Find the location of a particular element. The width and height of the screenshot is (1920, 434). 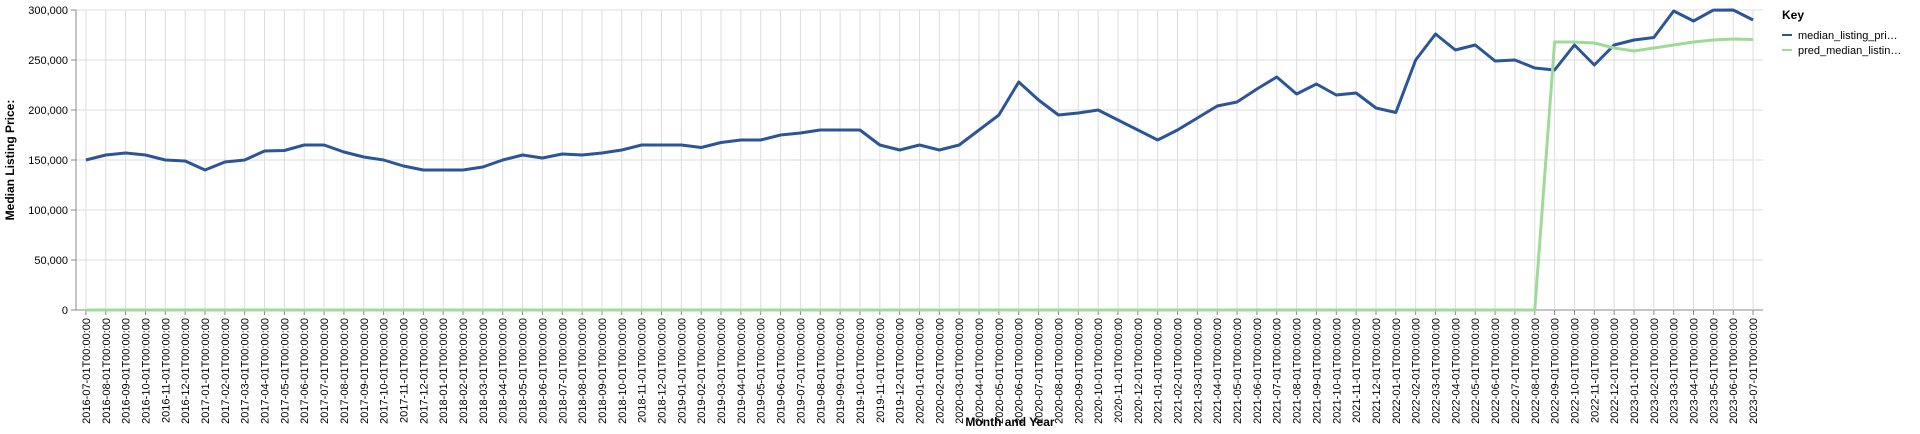

x-tick-label: 2022-03-01T00:00:00 is located at coordinates (1437, 371).